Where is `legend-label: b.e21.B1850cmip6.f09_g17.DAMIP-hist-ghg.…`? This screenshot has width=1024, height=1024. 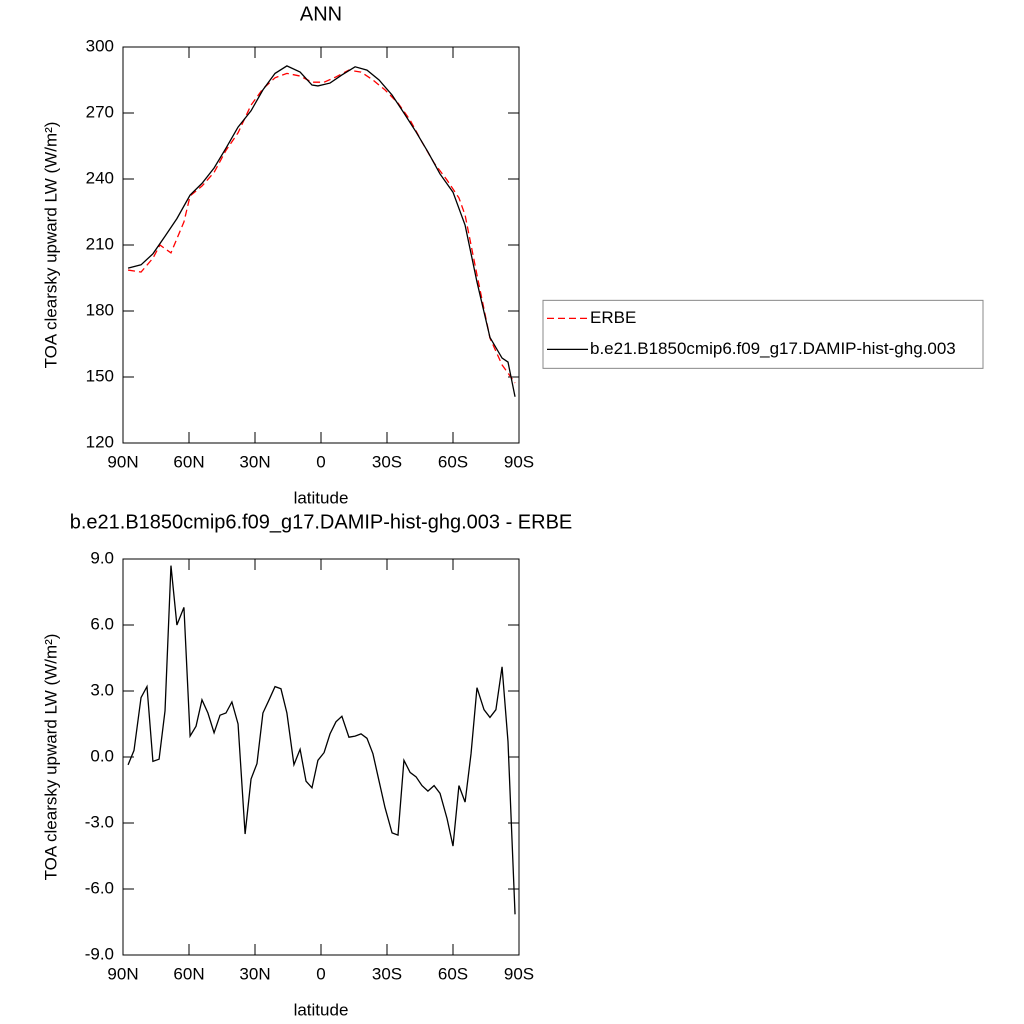
legend-label: b.e21.B1850cmip6.f09_g17.DAMIP-hist-ghg.… is located at coordinates (773, 348).